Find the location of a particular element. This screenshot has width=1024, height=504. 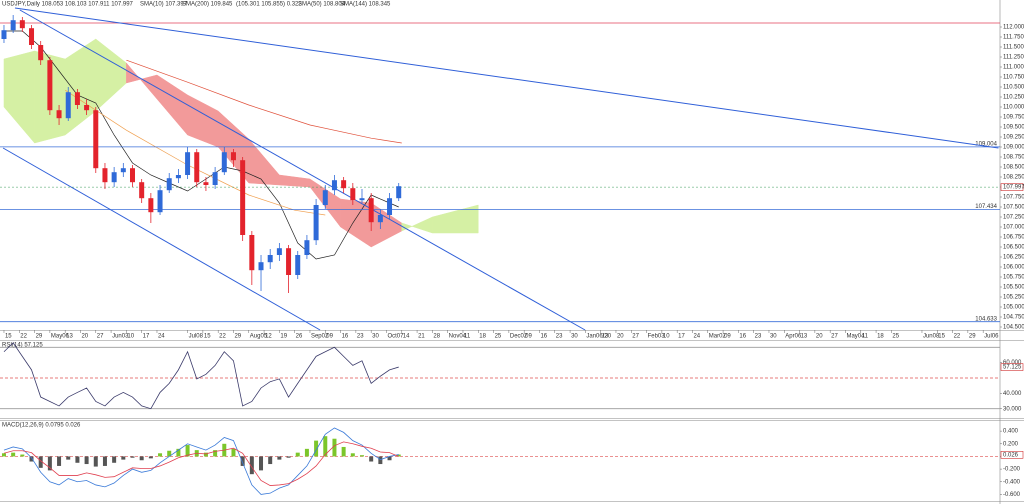

x-tick-label: 14 is located at coordinates (406, 337).